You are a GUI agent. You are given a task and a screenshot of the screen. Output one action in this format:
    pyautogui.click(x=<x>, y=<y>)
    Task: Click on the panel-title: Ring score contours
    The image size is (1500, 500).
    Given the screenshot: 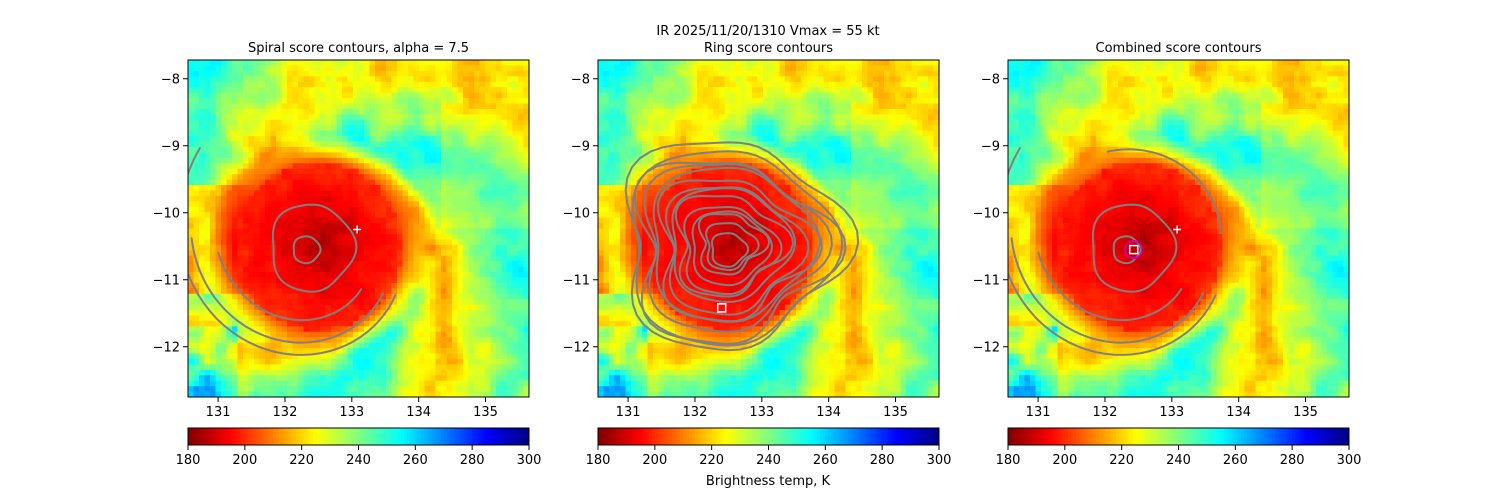 What is the action you would take?
    pyautogui.click(x=768, y=48)
    